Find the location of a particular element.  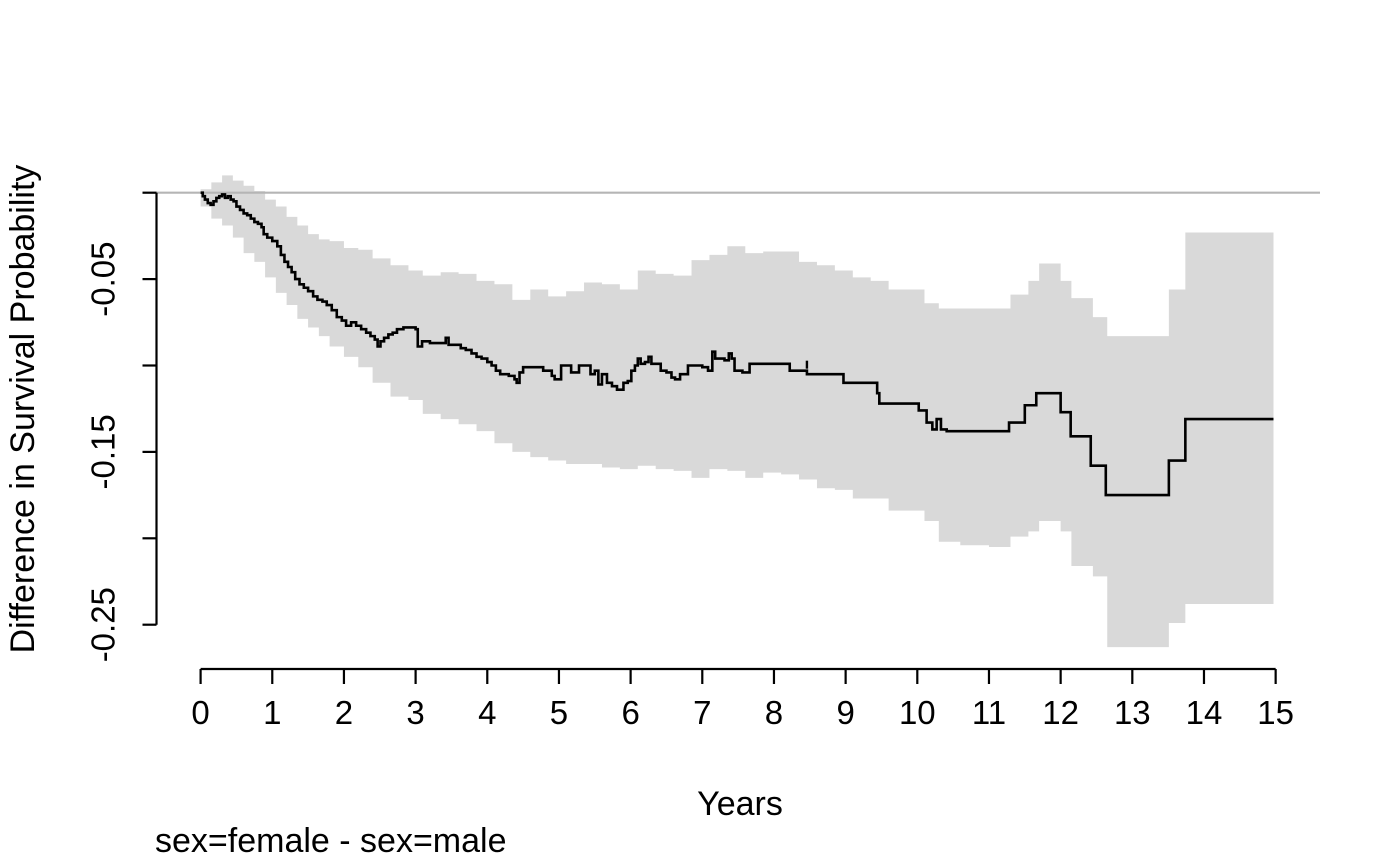

x-tick-label: 10 is located at coordinates (917, 712).